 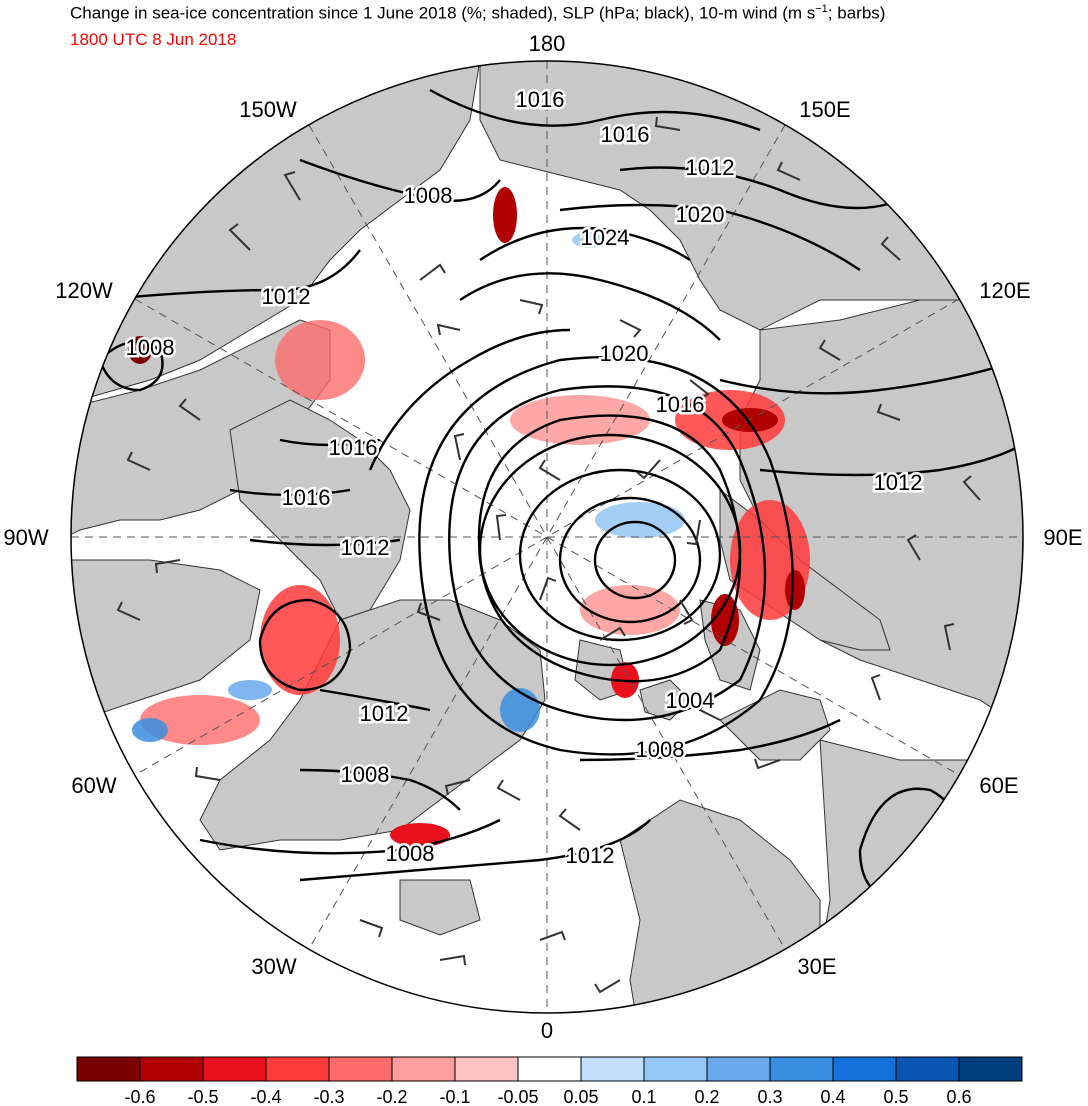 I want to click on ice-decrease-severnaya, so click(x=725, y=620).